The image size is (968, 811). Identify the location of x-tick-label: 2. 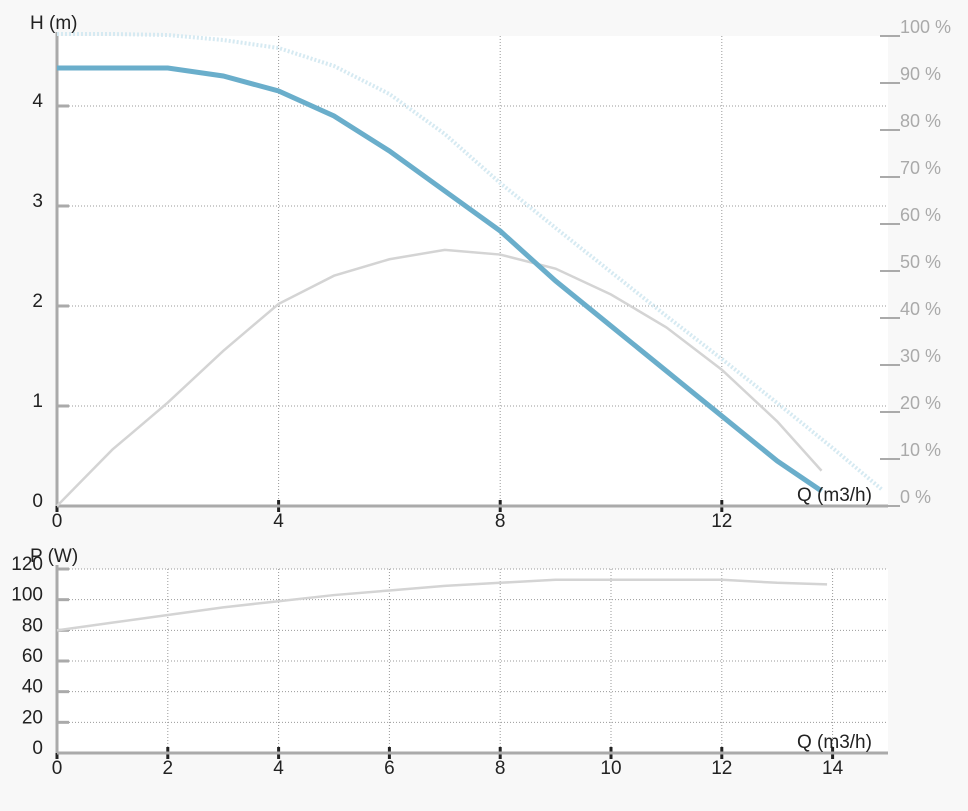
(168, 768).